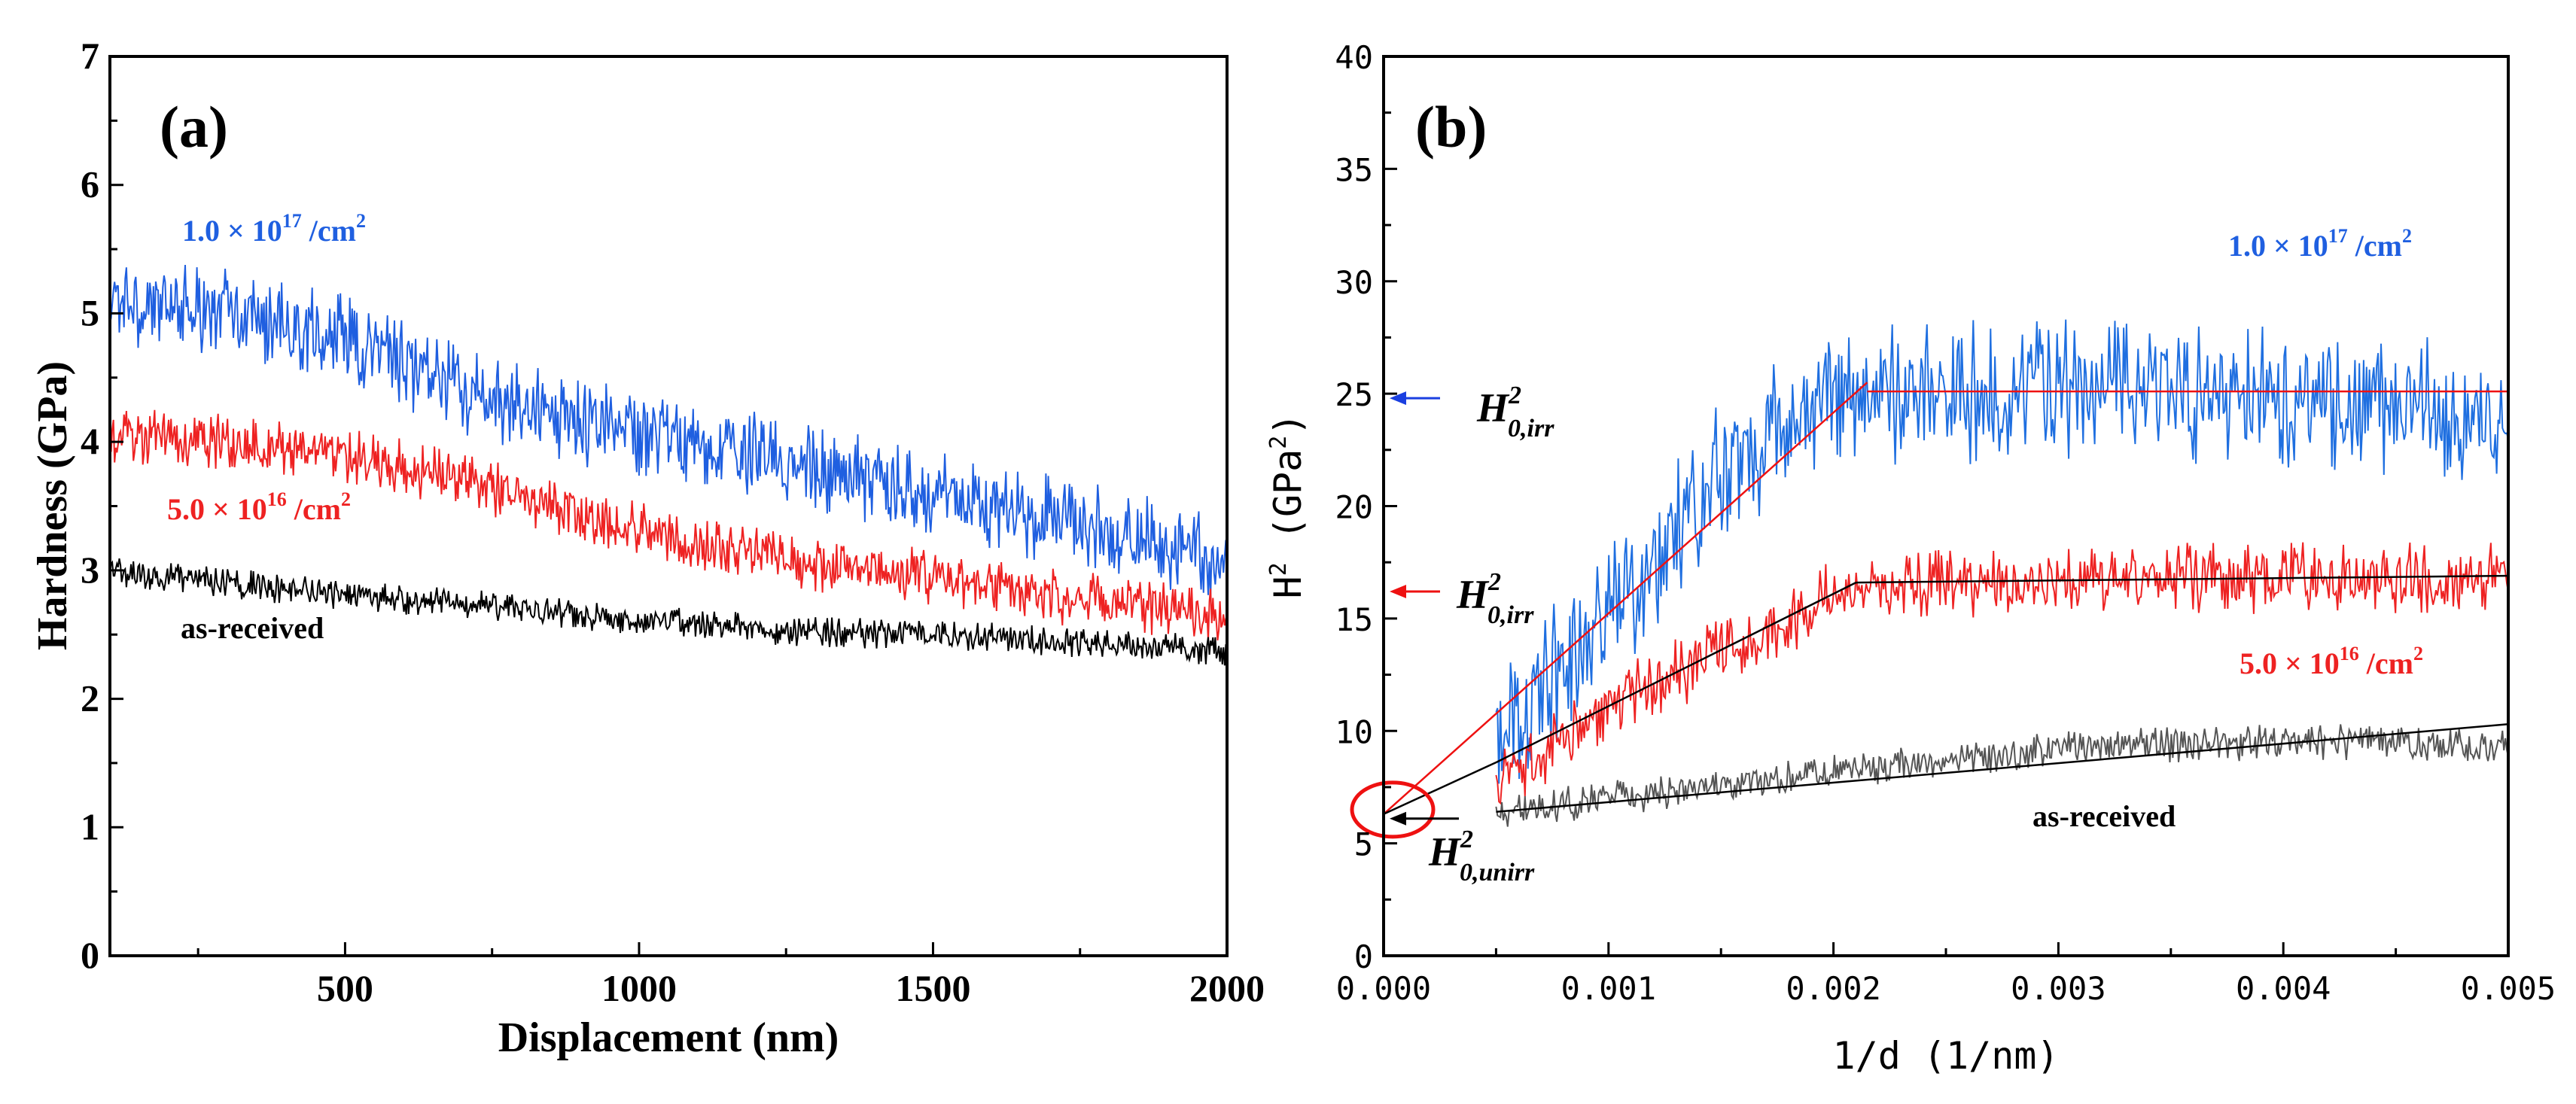 The height and width of the screenshot is (1104, 2576). Describe the element at coordinates (932, 988) in the screenshot. I see `x-tick-label: 1500` at that location.